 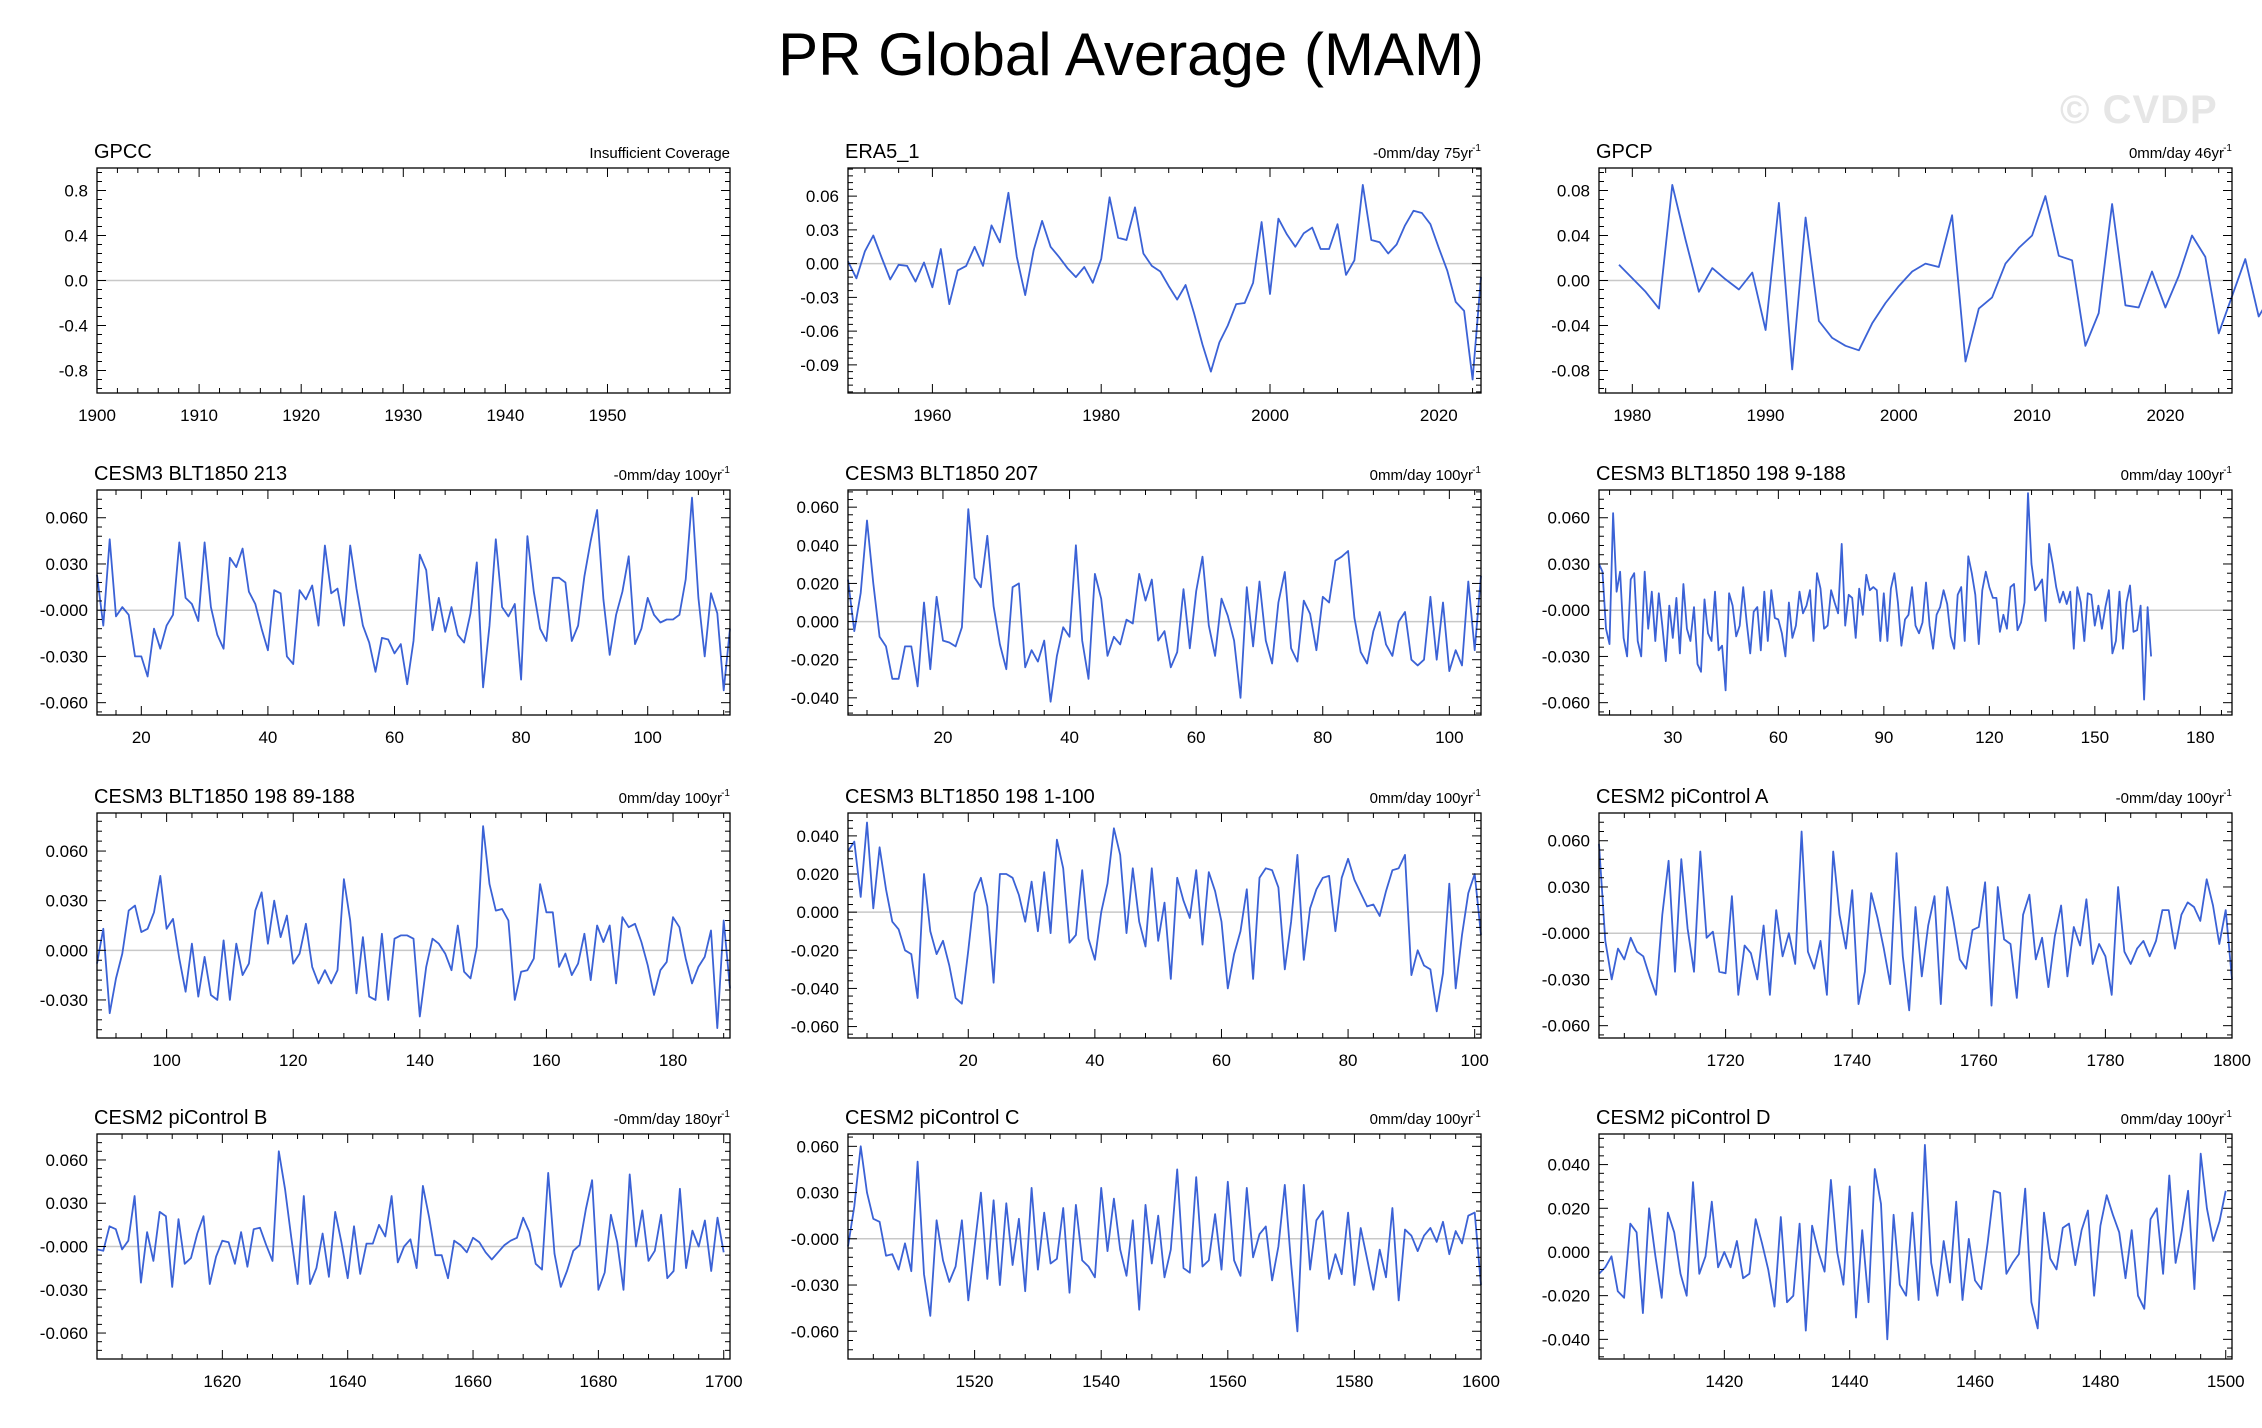 I want to click on y-tick-label: 0.4, so click(x=76, y=236).